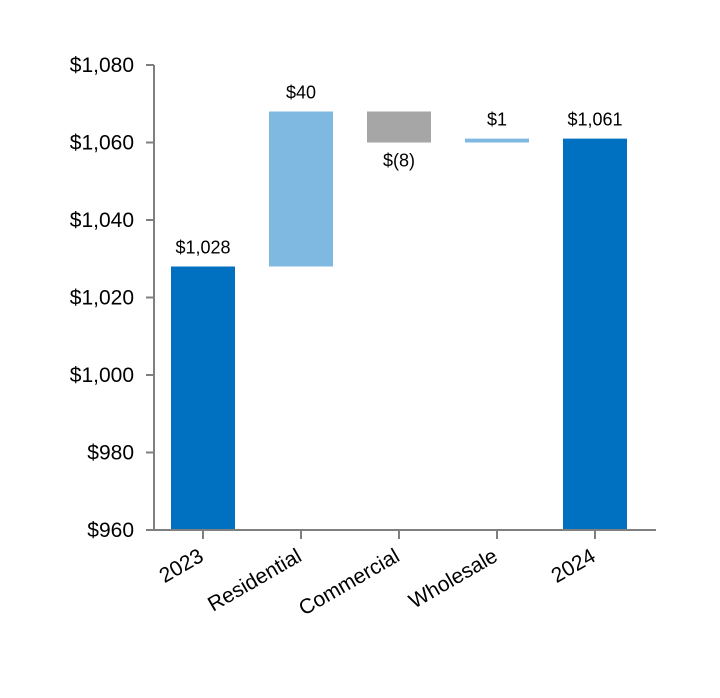  What do you see at coordinates (301, 189) in the screenshot?
I see `bar-residential` at bounding box center [301, 189].